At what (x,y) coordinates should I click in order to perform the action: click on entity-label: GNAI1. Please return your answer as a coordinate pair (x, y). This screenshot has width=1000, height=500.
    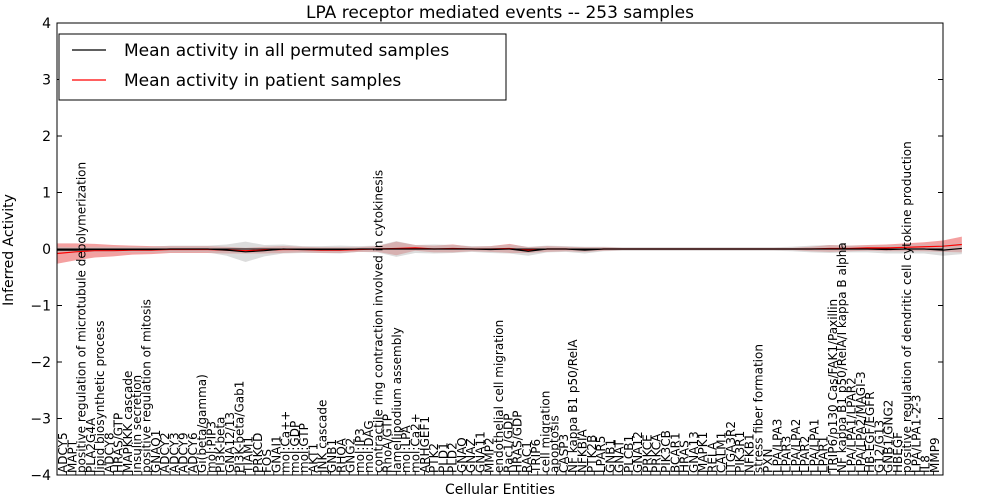
    Looking at the image, I should click on (276, 454).